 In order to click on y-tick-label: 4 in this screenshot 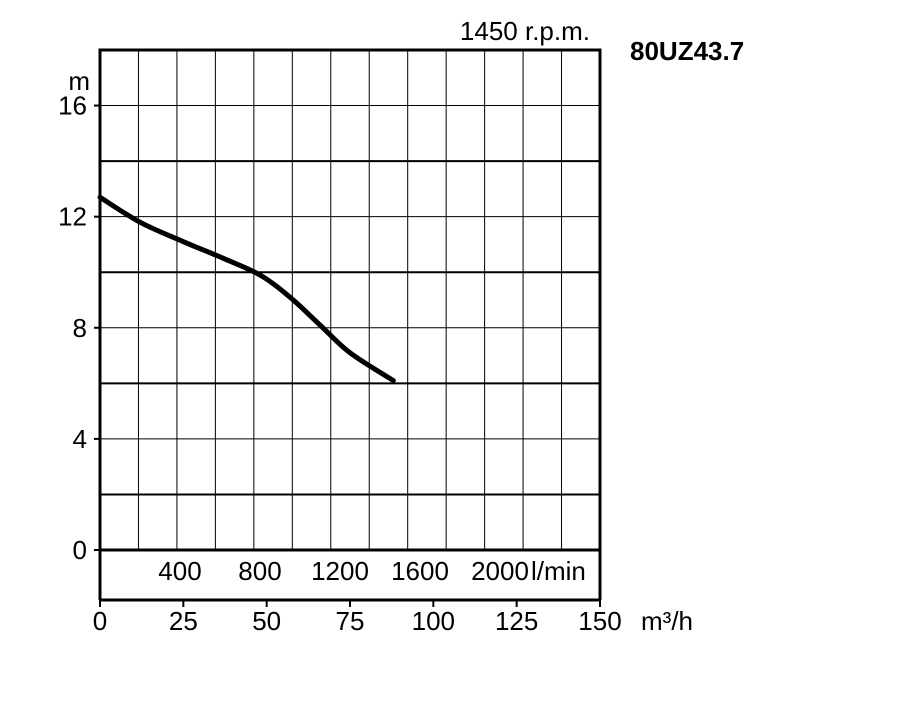, I will do `click(80, 439)`.